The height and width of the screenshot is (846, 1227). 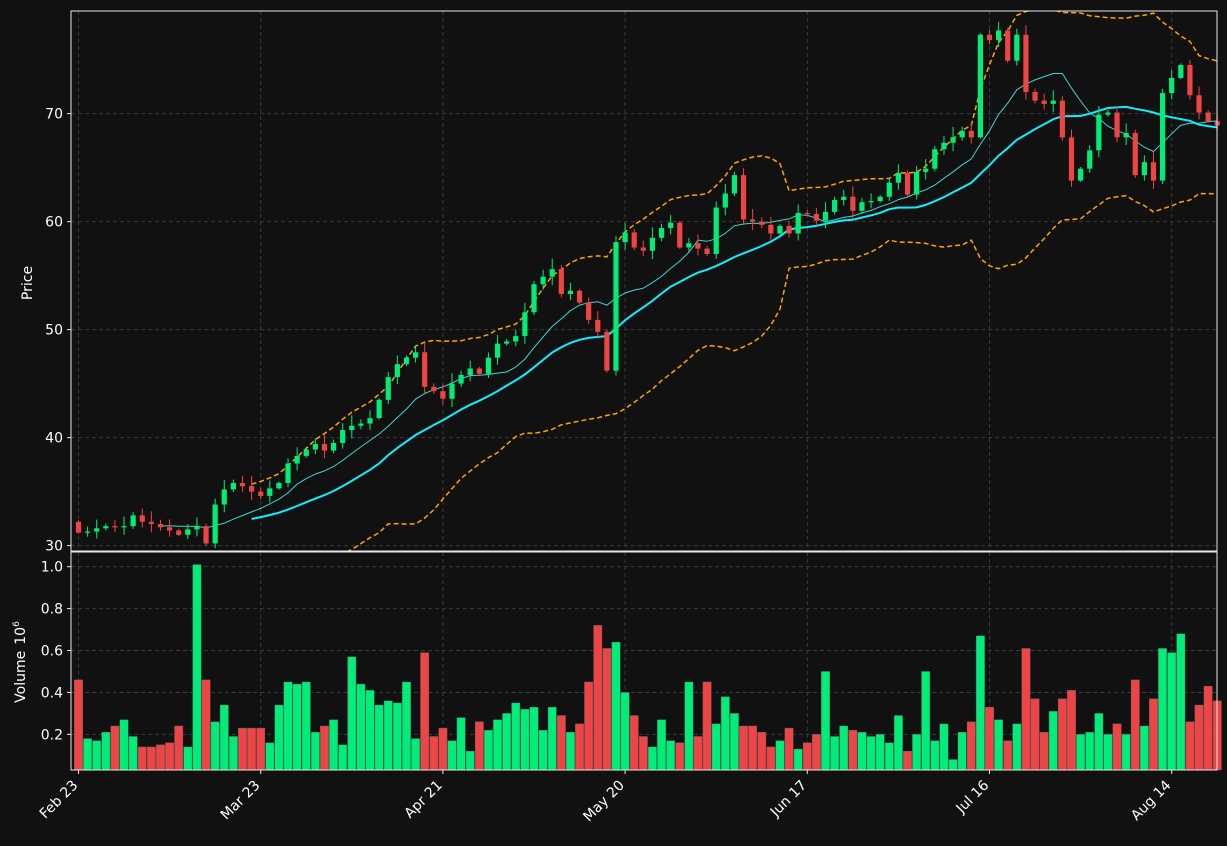 What do you see at coordinates (54, 115) in the screenshot?
I see `price-tick-label: 70` at bounding box center [54, 115].